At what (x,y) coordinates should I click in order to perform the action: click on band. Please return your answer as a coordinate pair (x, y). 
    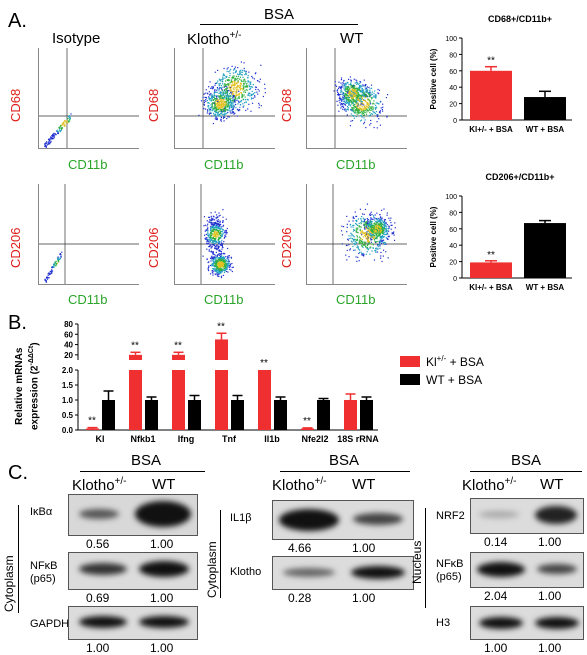
    Looking at the image, I should click on (163, 514).